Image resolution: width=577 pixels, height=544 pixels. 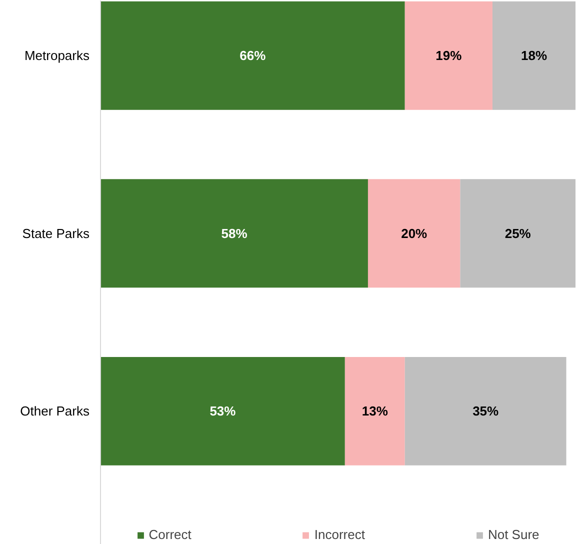 I want to click on data-label: 25%, so click(x=518, y=233).